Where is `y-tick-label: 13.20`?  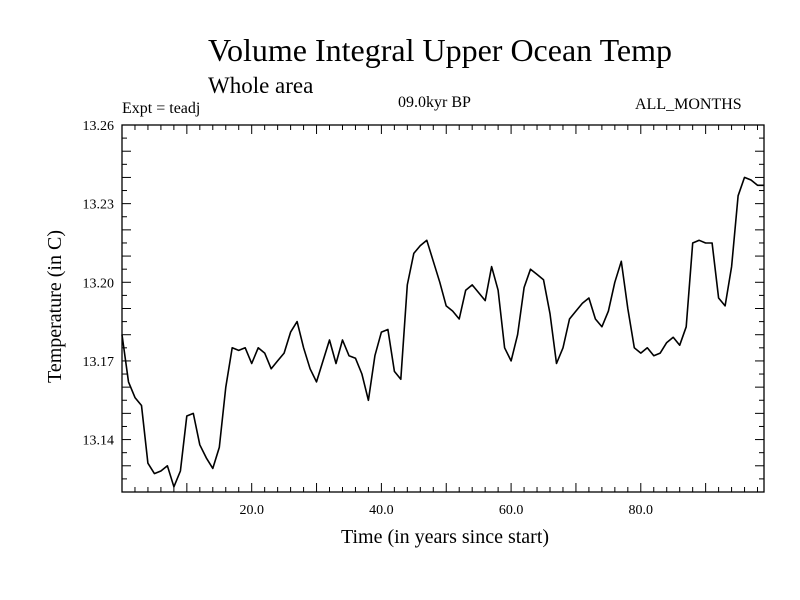 y-tick-label: 13.20 is located at coordinates (99, 283).